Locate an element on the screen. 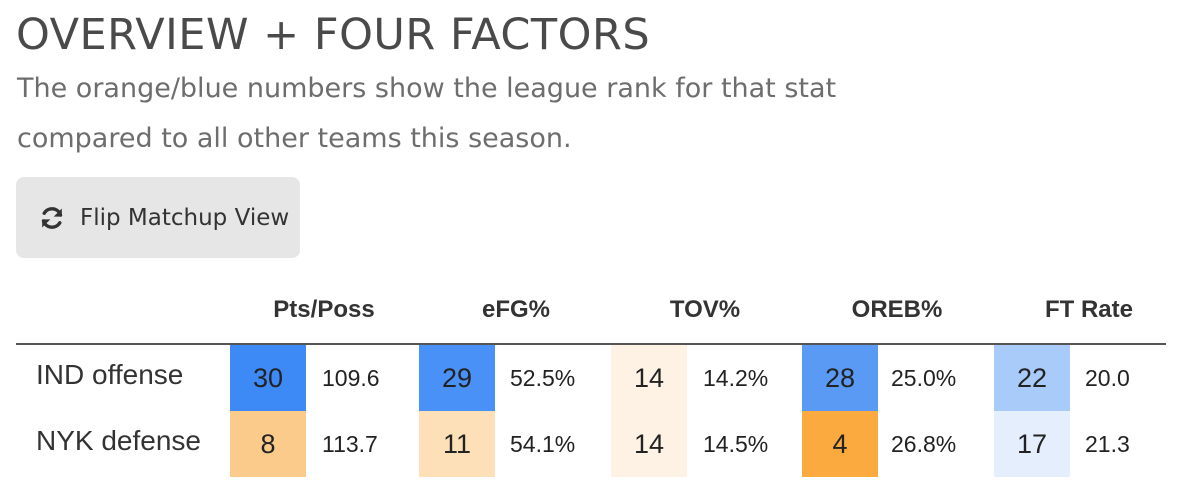 This screenshot has width=1180, height=492. row-label: IND offense is located at coordinates (110, 374).